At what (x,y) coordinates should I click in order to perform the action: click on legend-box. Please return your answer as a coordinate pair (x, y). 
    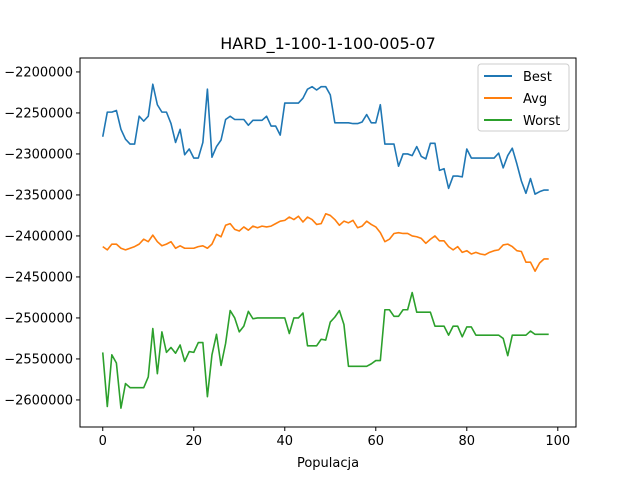
    Looking at the image, I should click on (523, 97).